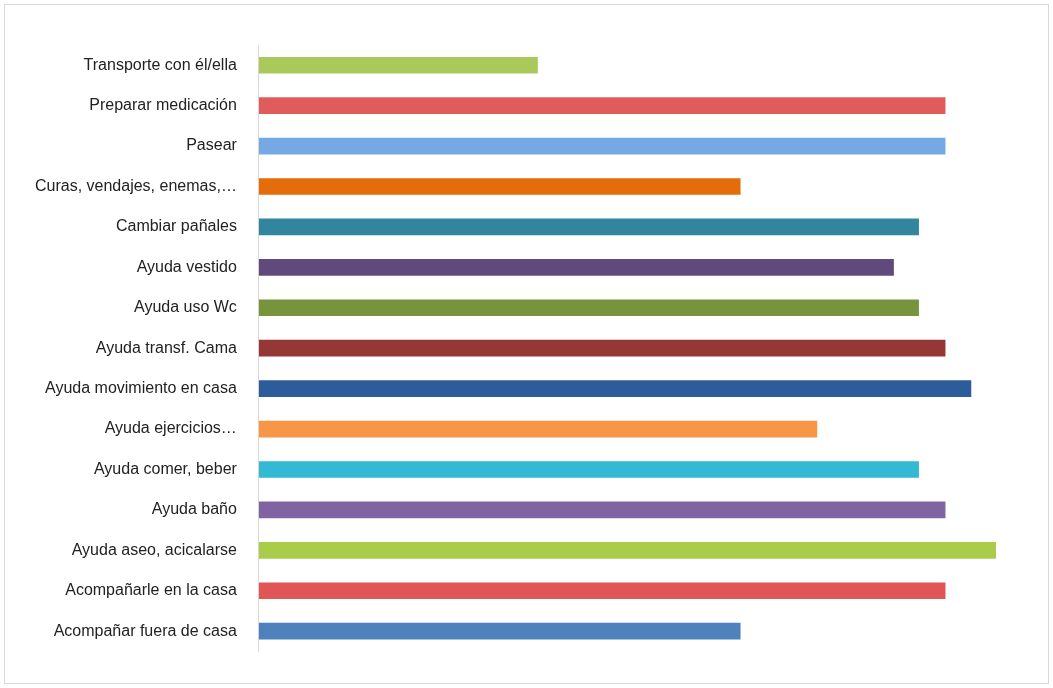  I want to click on y-tick-label: Cambiar pañales, so click(176, 226).